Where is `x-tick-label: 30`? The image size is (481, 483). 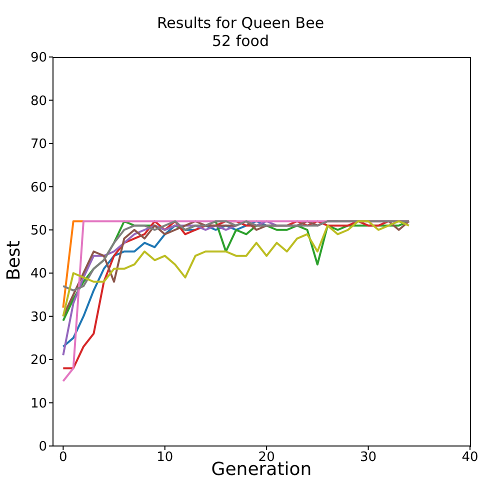
x-tick-label: 30 is located at coordinates (368, 458).